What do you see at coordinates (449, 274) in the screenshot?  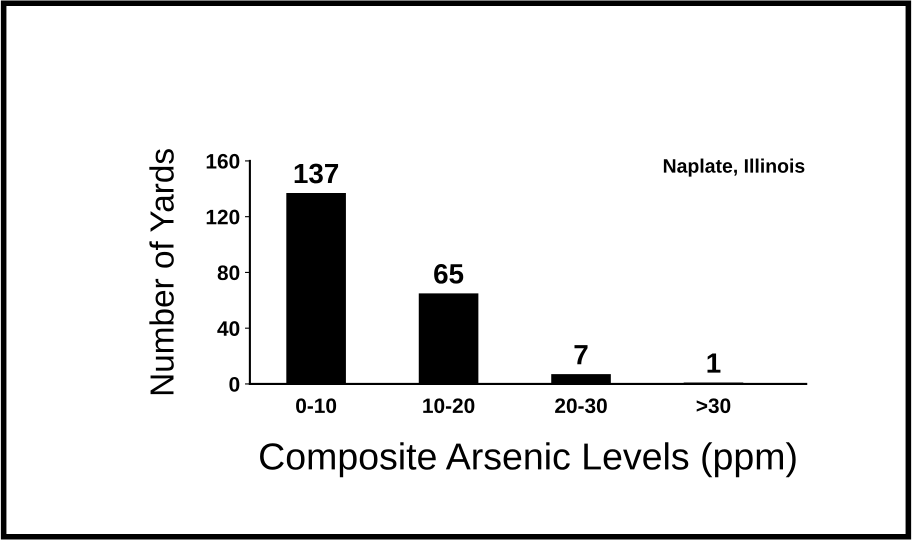 I see `data-label: 65` at bounding box center [449, 274].